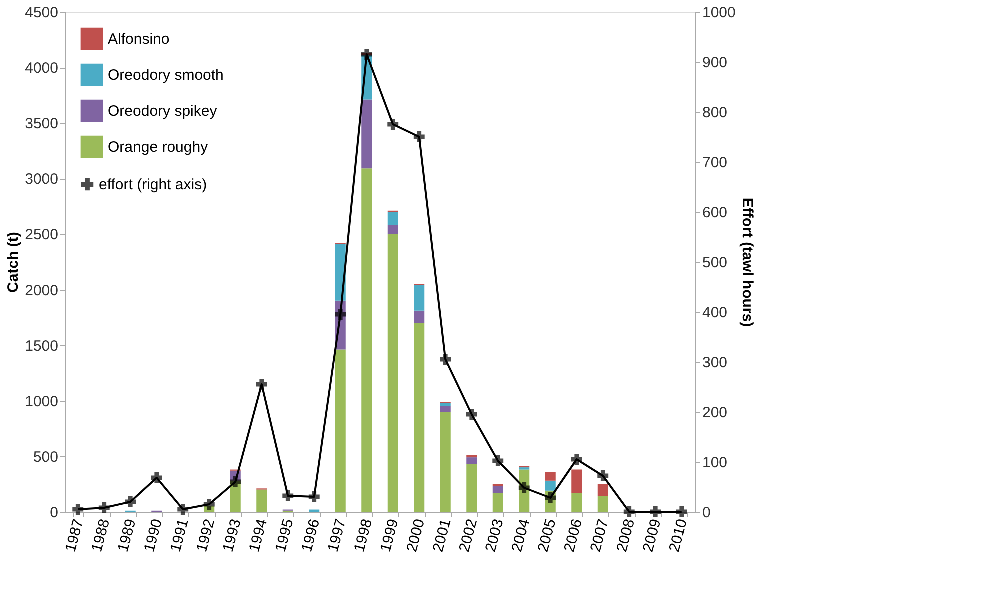 Image resolution: width=1000 pixels, height=591 pixels. Describe the element at coordinates (337, 535) in the screenshot. I see `x-tick-label: 1997` at that location.